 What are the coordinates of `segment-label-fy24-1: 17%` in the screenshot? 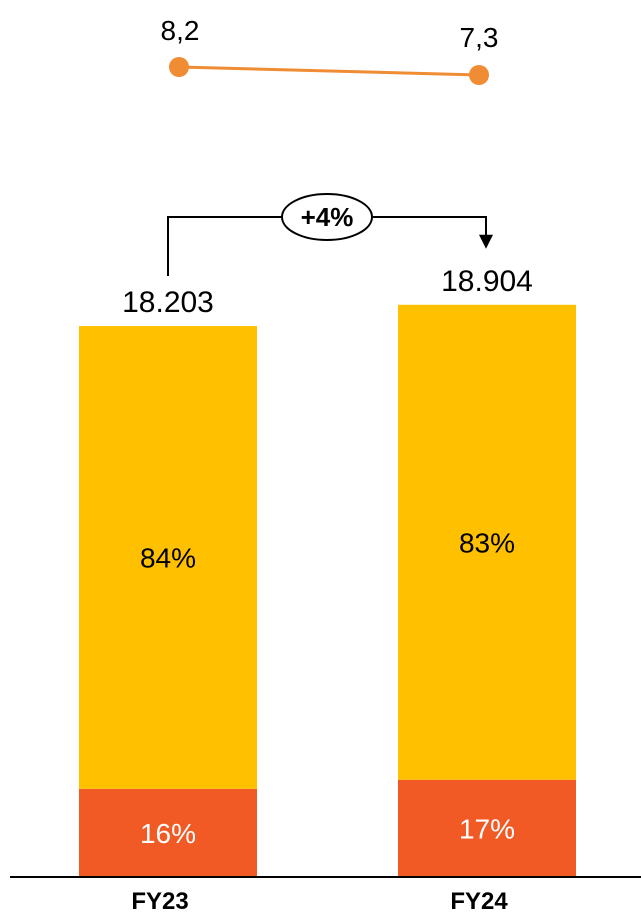 It's located at (487, 828).